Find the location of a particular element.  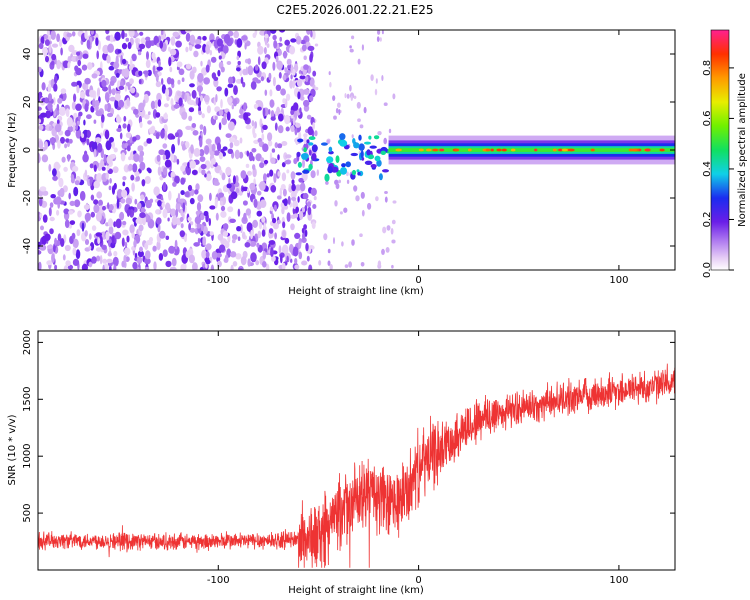

snr-y-axis-label: SNR (10 * v/v) is located at coordinates (12, 449).